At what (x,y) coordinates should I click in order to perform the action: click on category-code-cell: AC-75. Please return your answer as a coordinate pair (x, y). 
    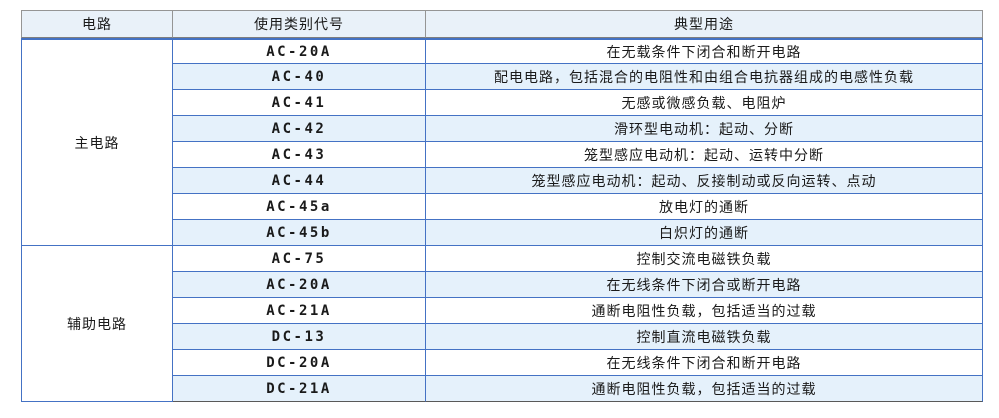
    Looking at the image, I should click on (299, 259).